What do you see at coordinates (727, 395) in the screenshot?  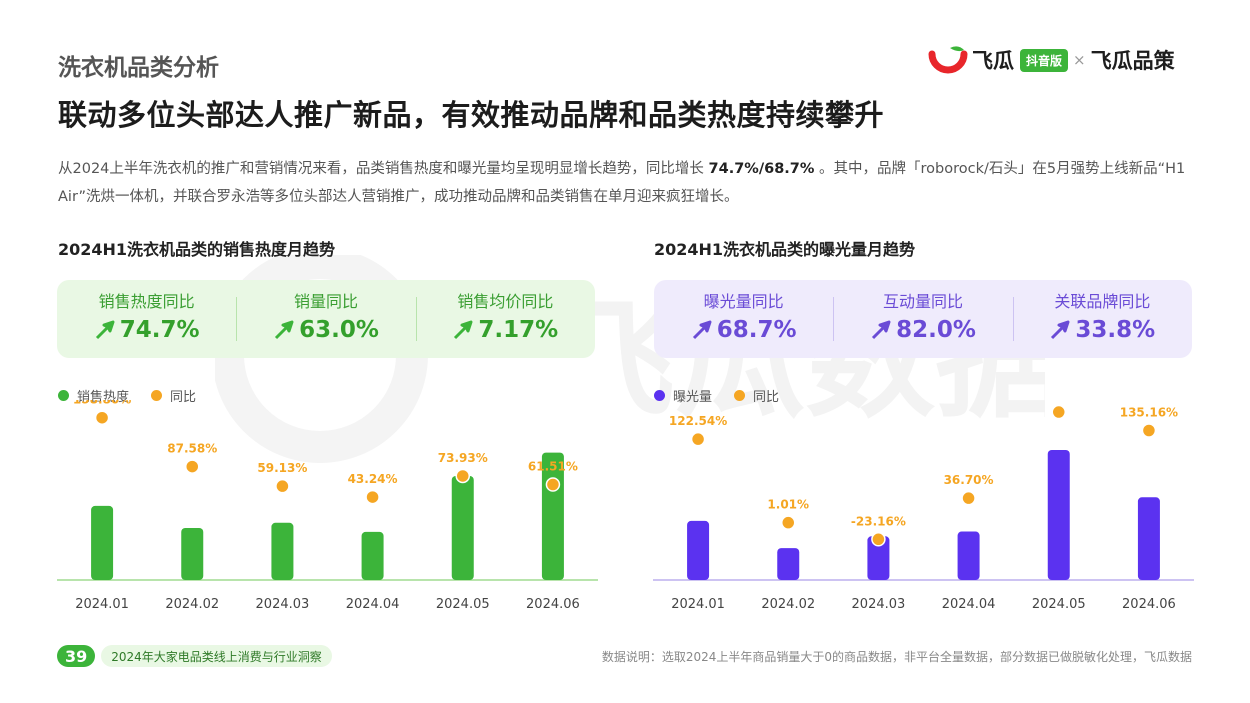 I see `right-legend: 曝光量 同比` at bounding box center [727, 395].